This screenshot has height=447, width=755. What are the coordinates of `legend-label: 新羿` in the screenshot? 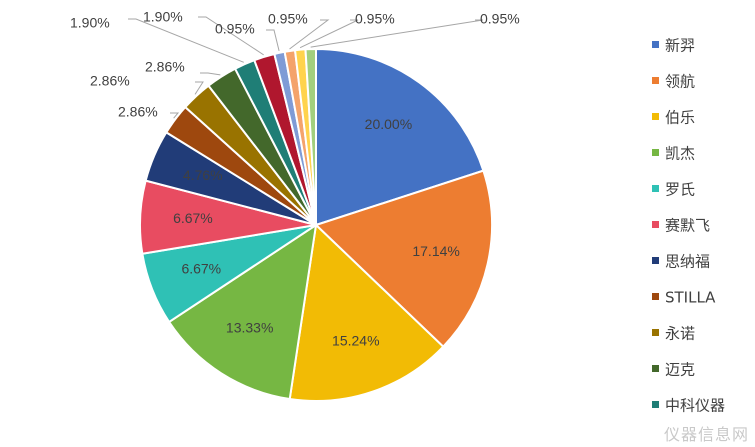 It's located at (680, 46).